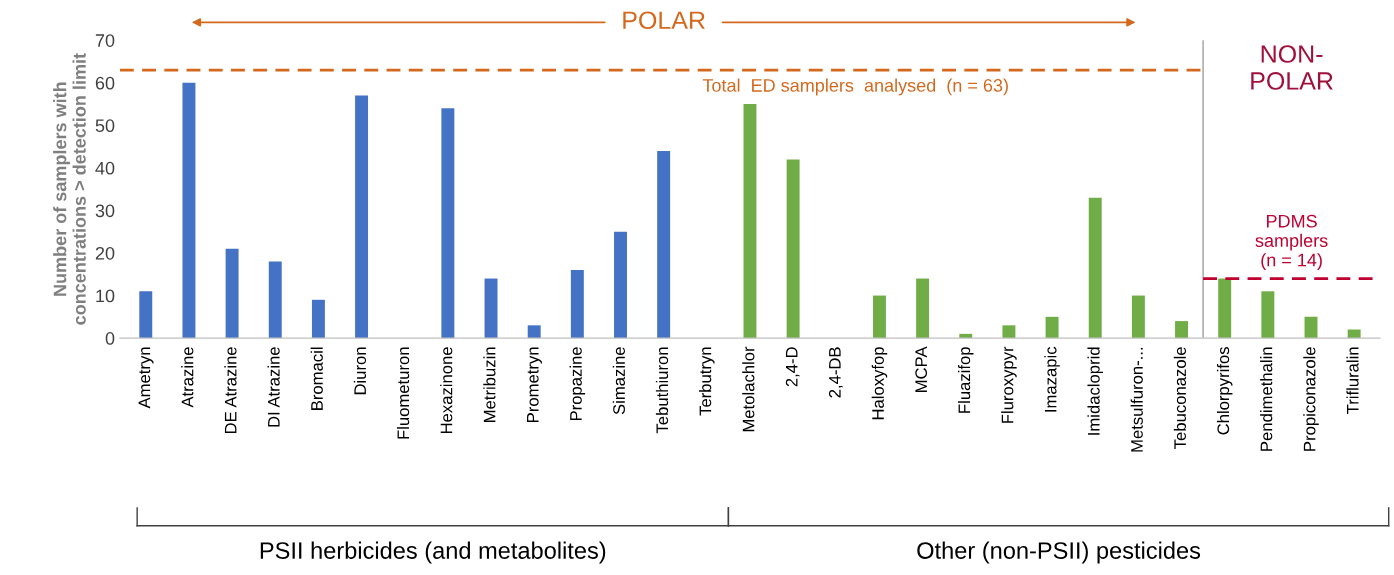  Describe the element at coordinates (1059, 552) in the screenshot. I see `text: Other (non-PSII) pesticides` at that location.